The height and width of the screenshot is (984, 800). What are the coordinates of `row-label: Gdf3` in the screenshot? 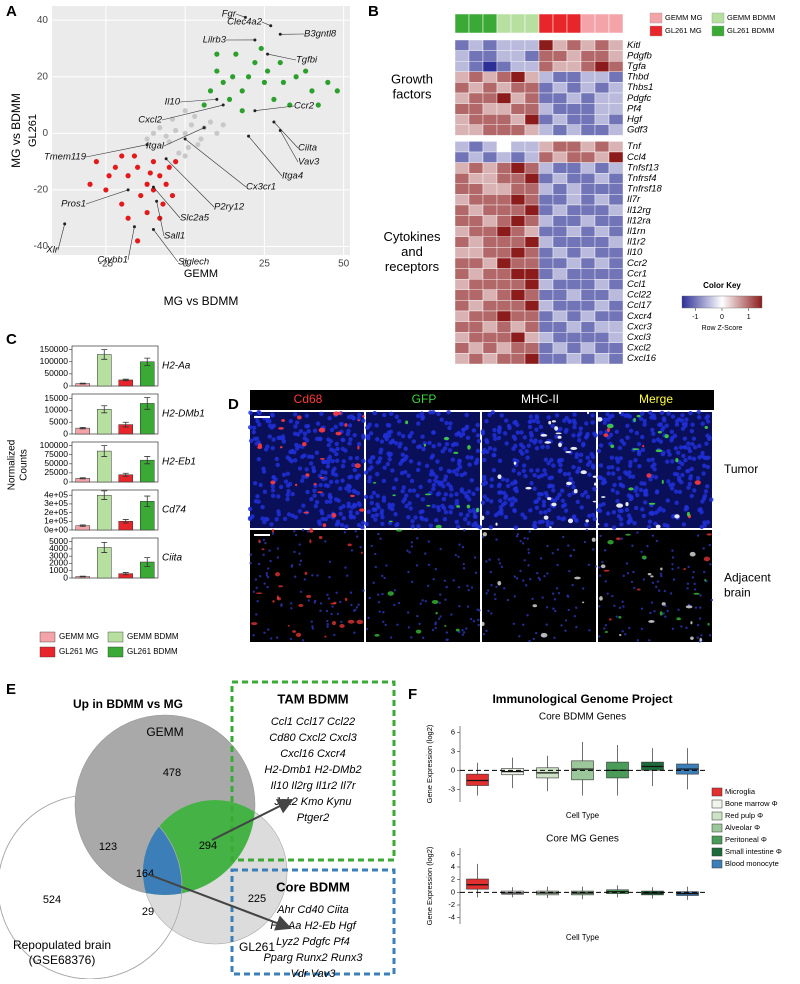 It's located at (637, 130).